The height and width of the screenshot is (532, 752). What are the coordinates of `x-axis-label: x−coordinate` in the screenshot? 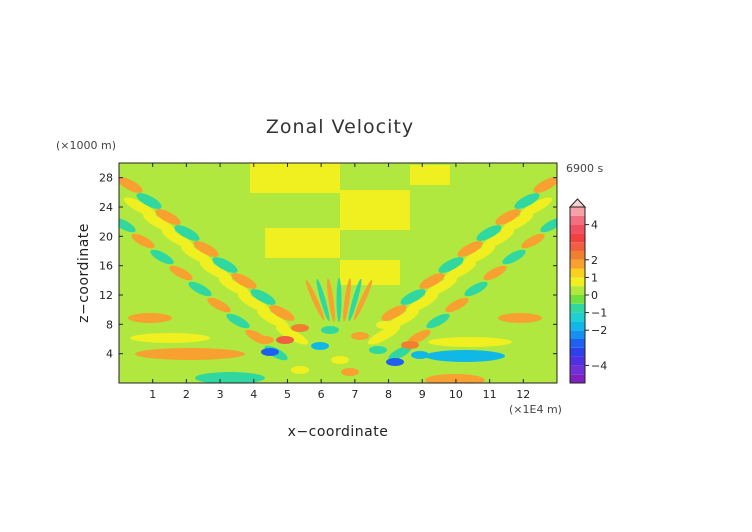 It's located at (338, 432).